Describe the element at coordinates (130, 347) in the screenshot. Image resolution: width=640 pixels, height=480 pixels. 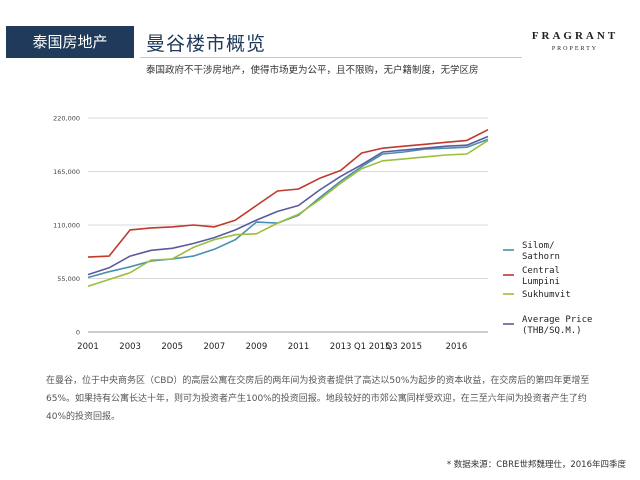
I see `x-tick-label: 2003` at that location.